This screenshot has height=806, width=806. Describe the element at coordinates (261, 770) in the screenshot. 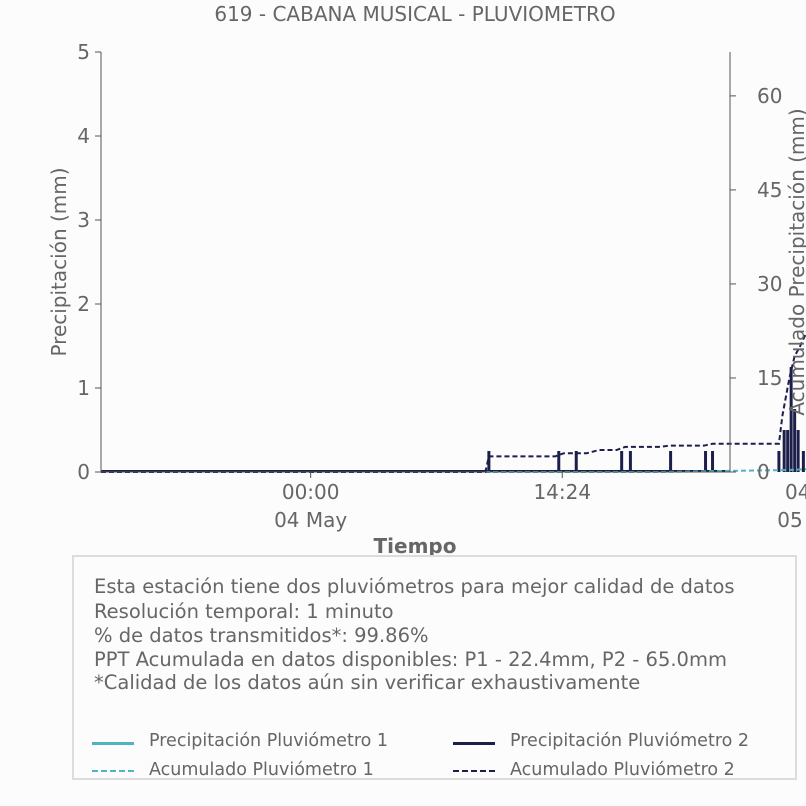

I see `legend-label-p1-cumulative: Acumulado Pluviómetro 1` at that location.